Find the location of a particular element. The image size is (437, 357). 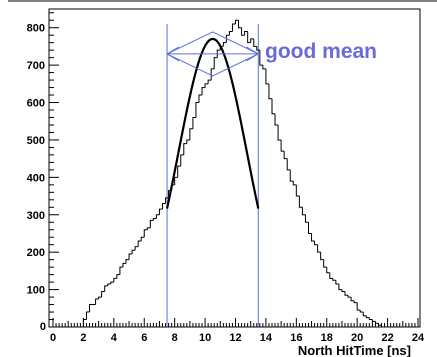

x-axis-title: North HitTime [ns] is located at coordinates (354, 350).